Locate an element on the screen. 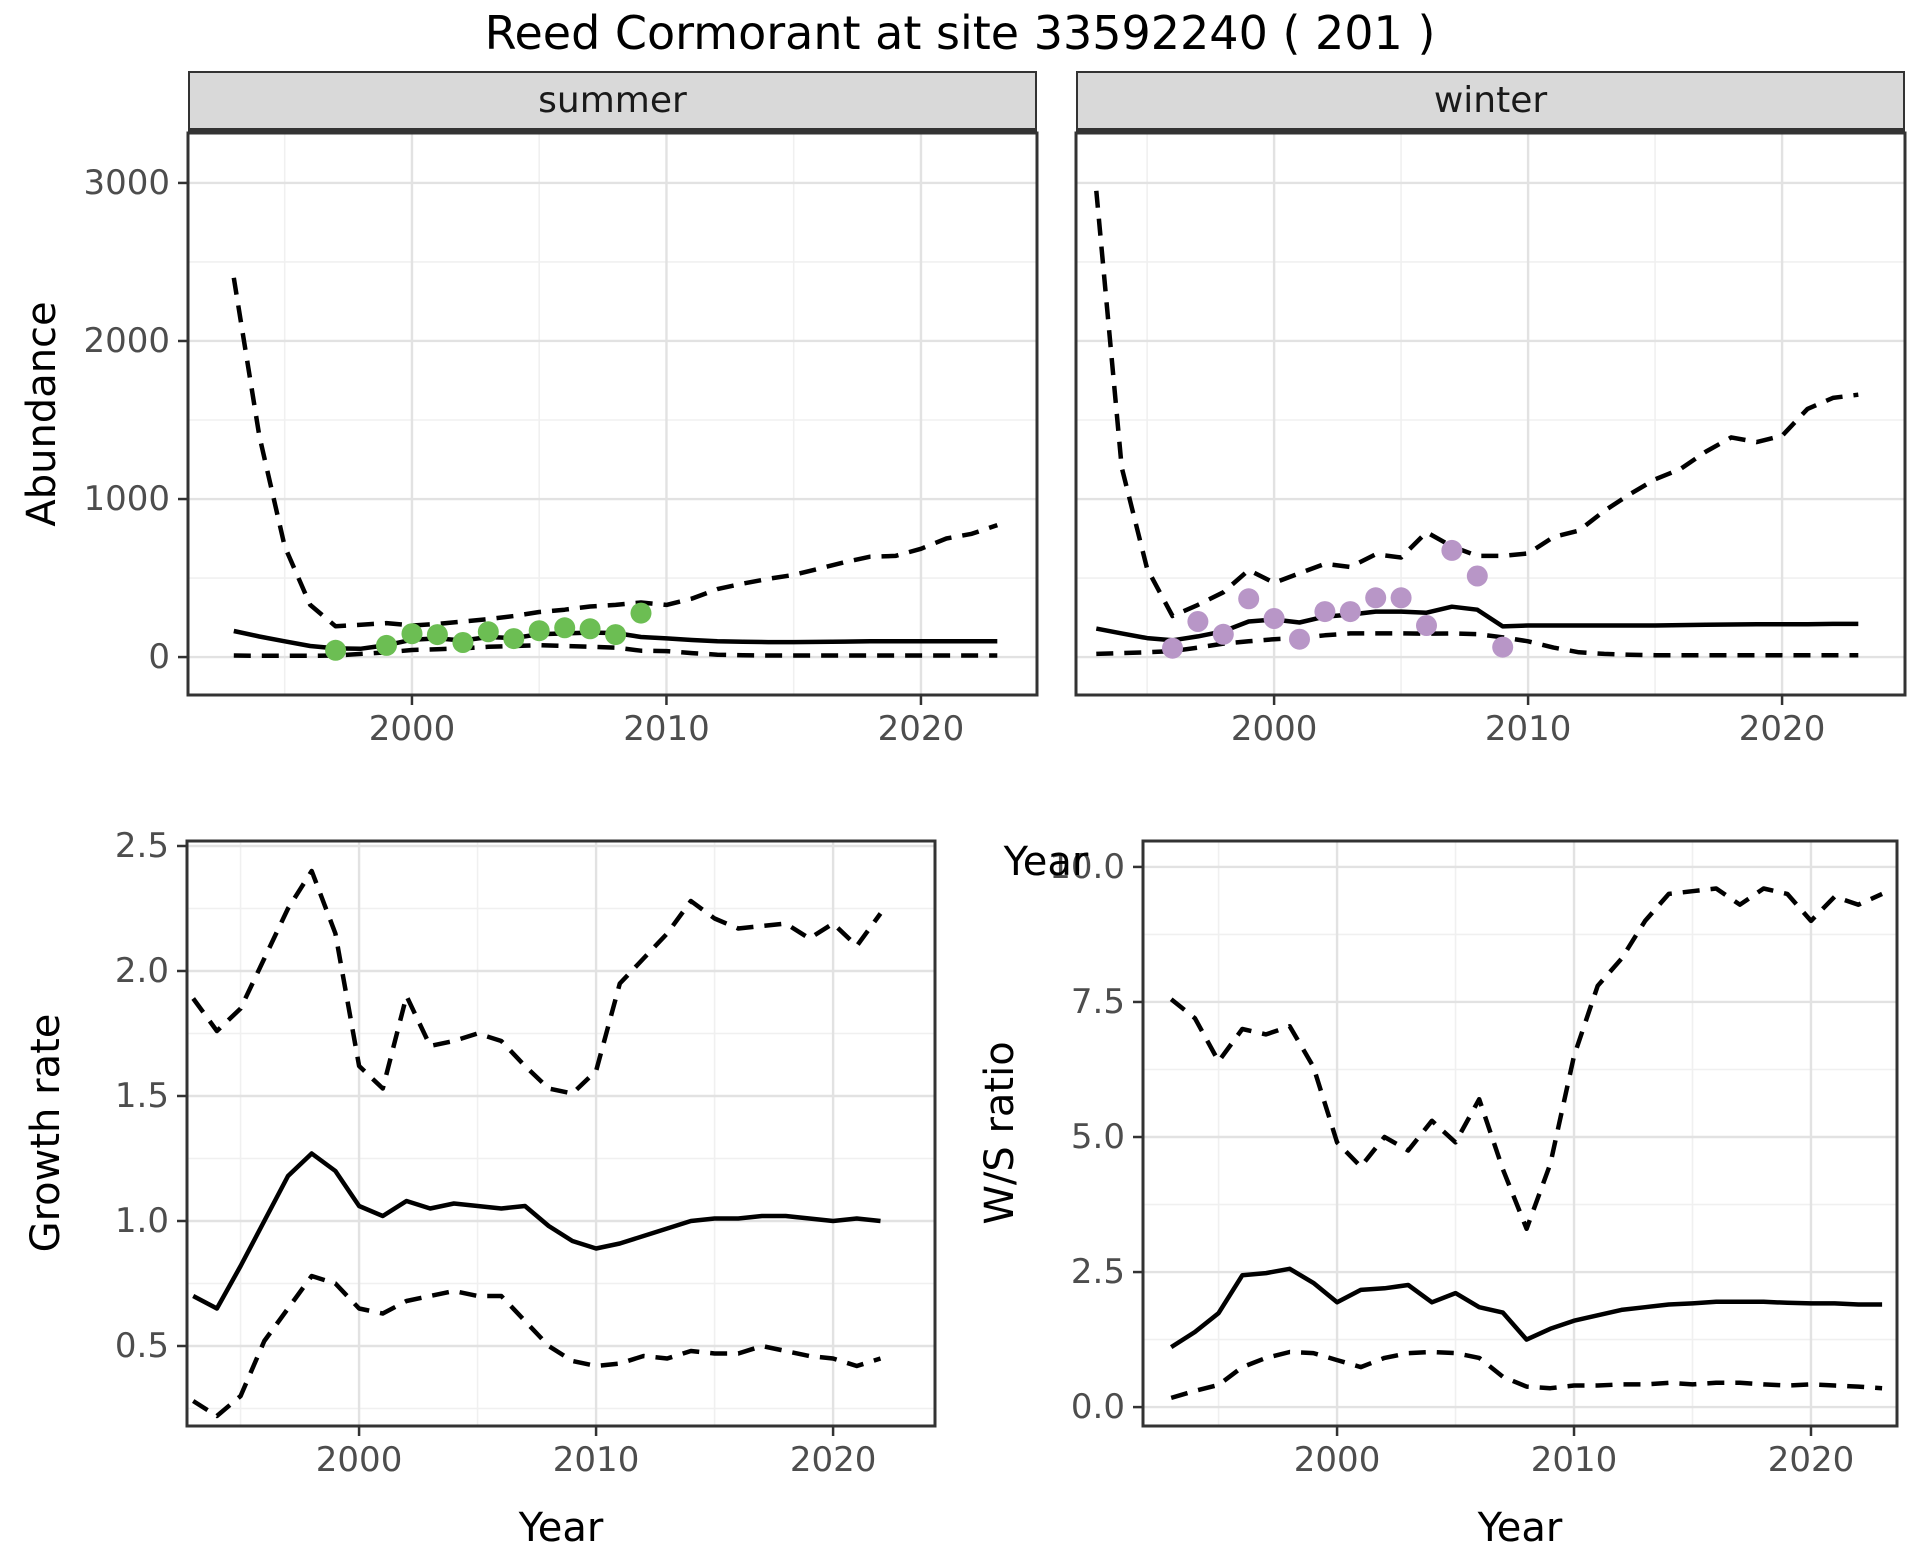  series-median-growth-rate is located at coordinates (536, 1231).